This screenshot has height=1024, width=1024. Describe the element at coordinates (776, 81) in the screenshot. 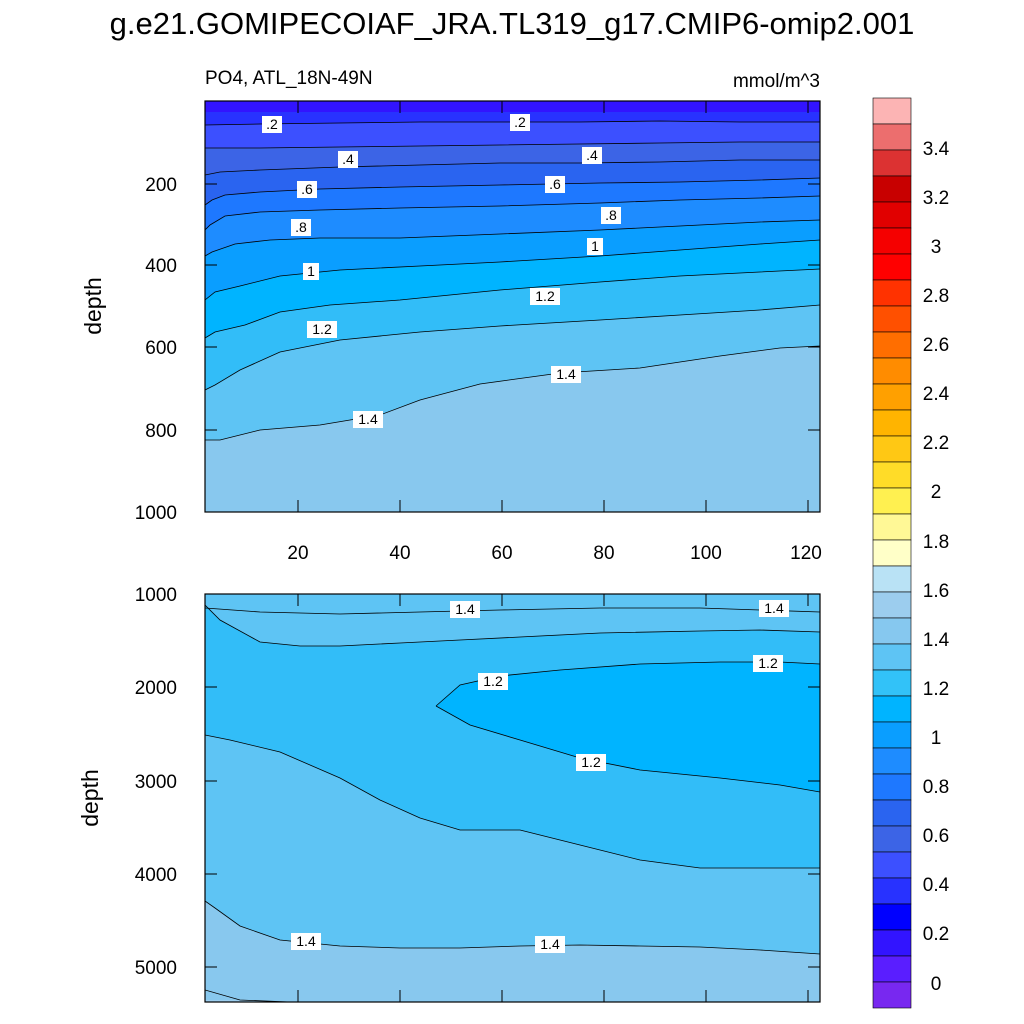

I see `subtitle-units: mmol/m^3` at that location.